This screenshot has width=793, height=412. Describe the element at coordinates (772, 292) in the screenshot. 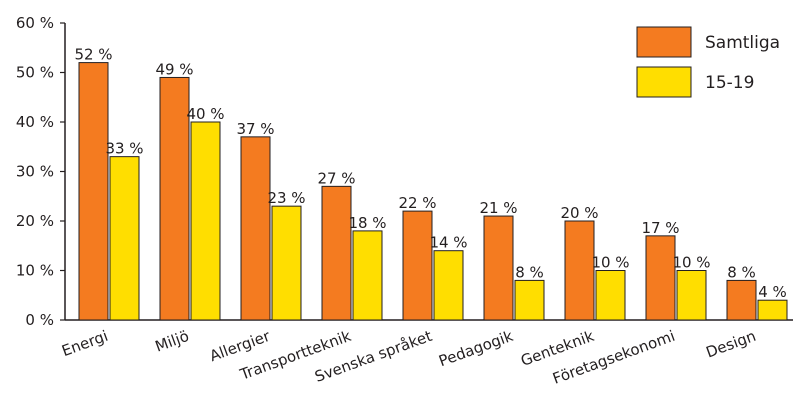

I see `bar-value-label: 4 %` at that location.